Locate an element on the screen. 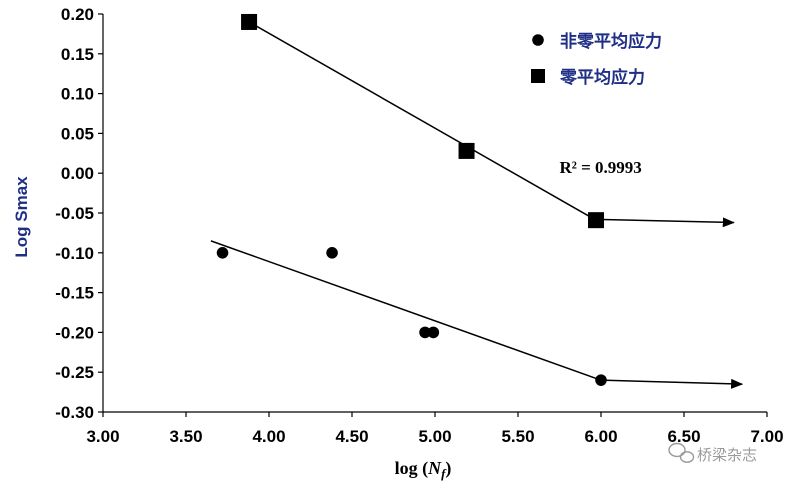  x-tick-label: 7.00 is located at coordinates (766, 436).